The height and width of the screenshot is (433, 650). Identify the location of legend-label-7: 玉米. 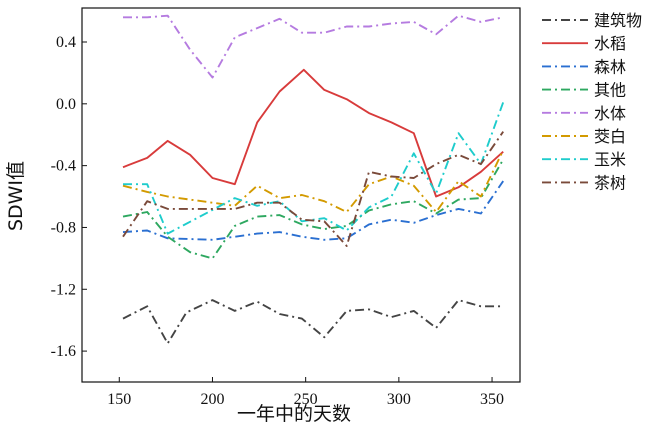
(610, 159).